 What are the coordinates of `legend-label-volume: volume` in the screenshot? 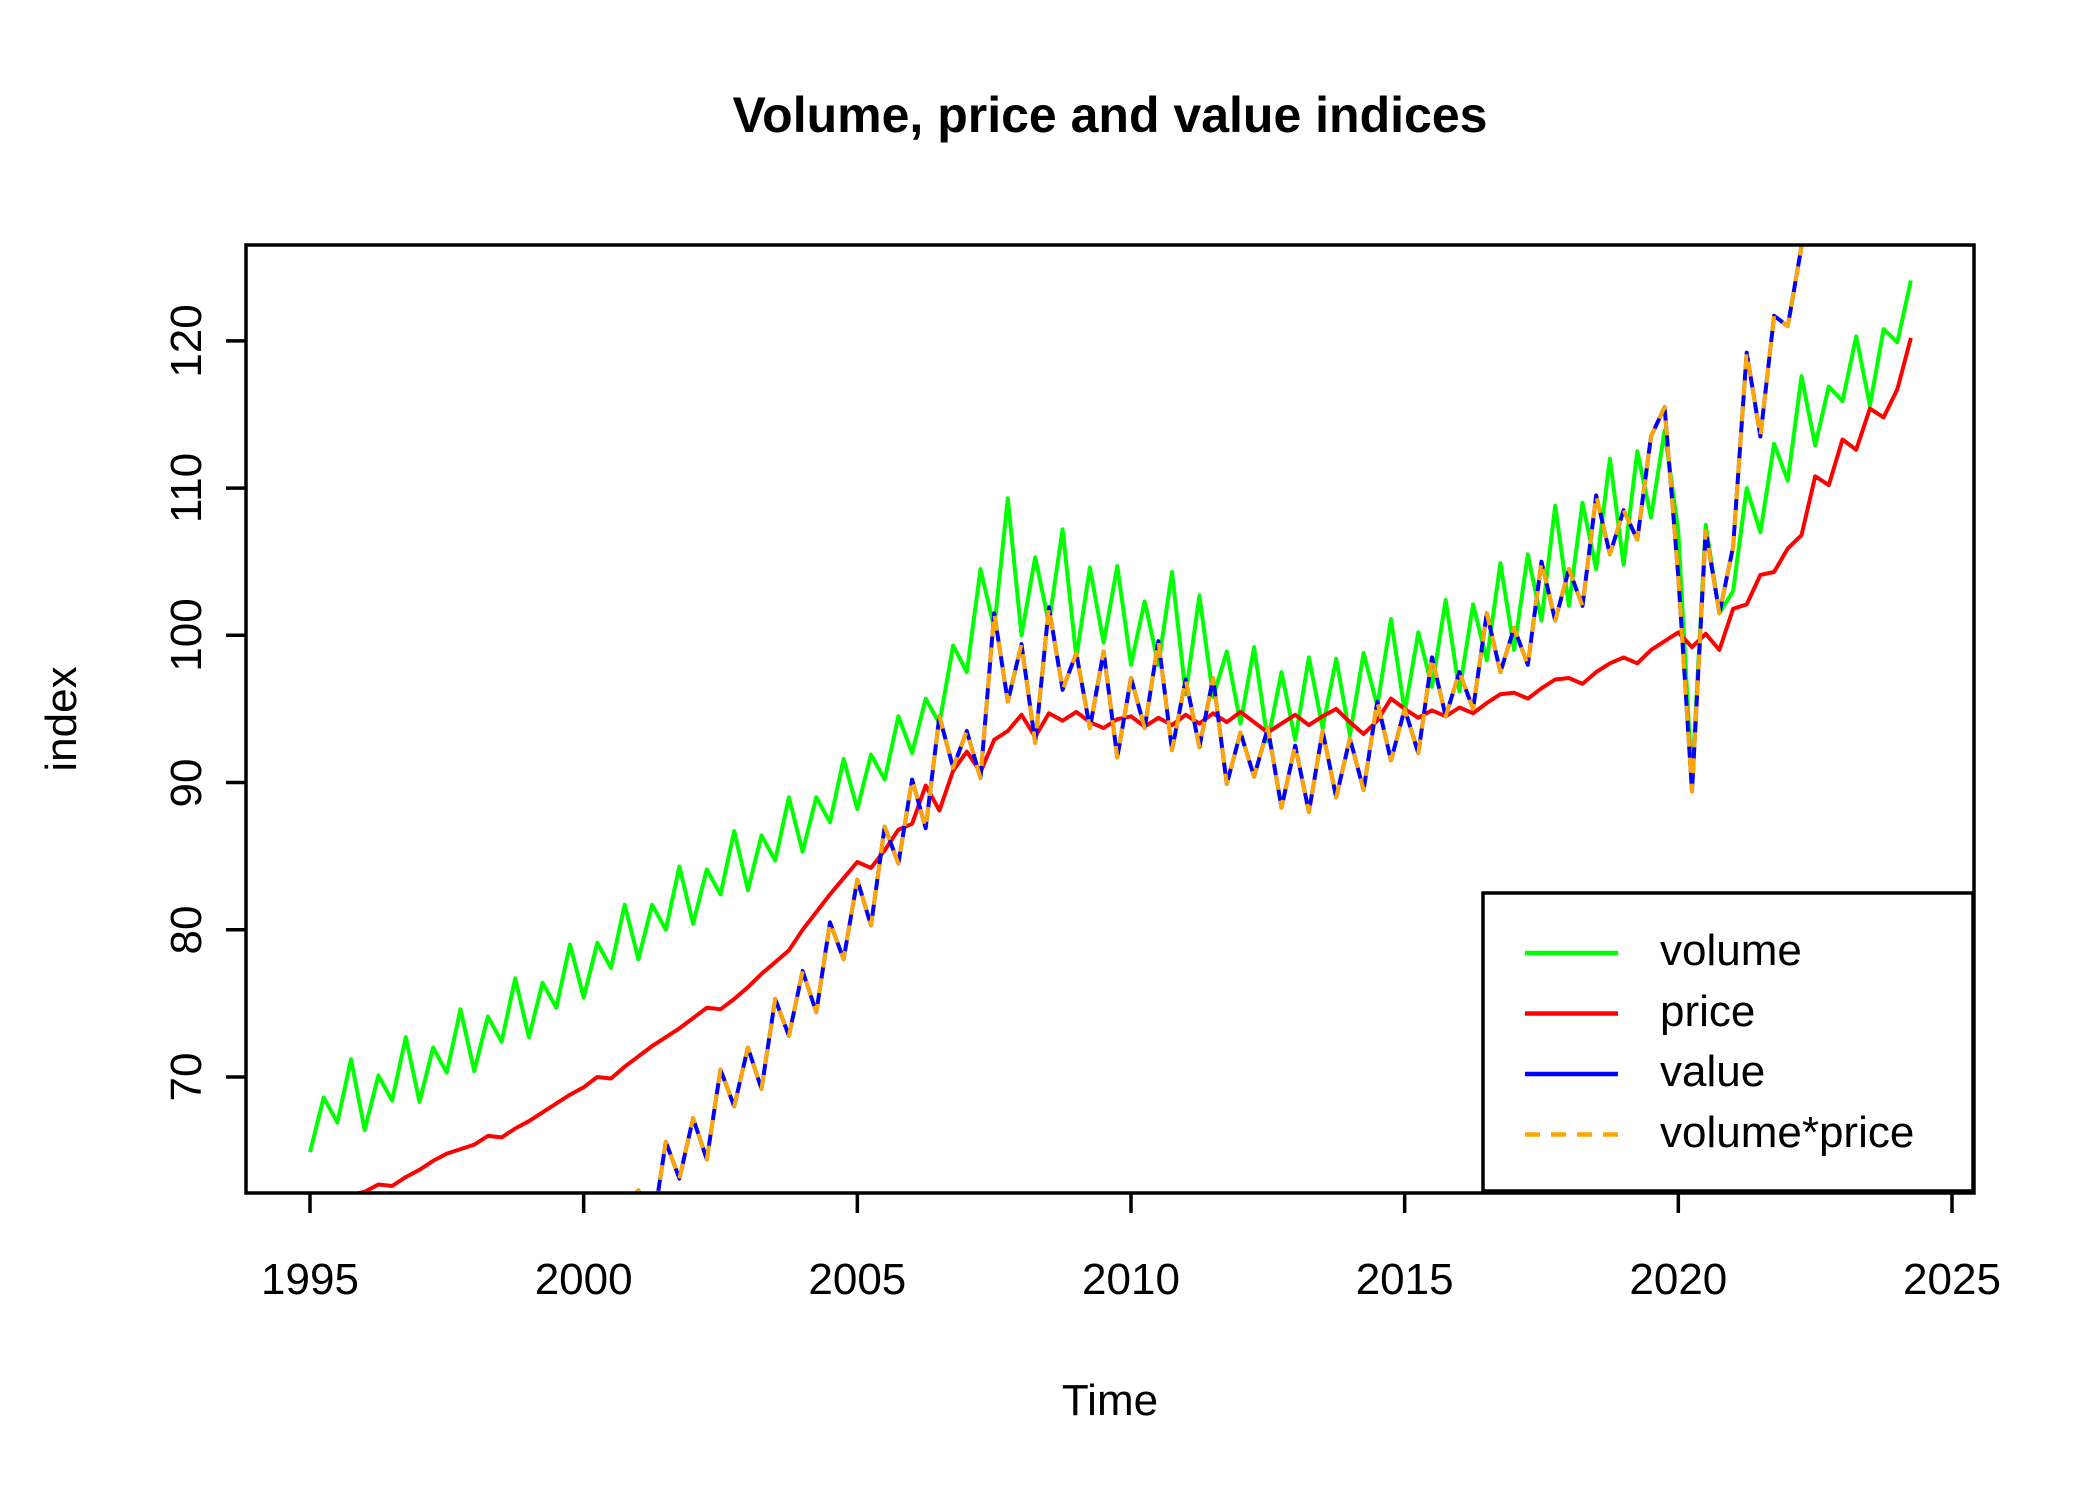 It's located at (1731, 950).